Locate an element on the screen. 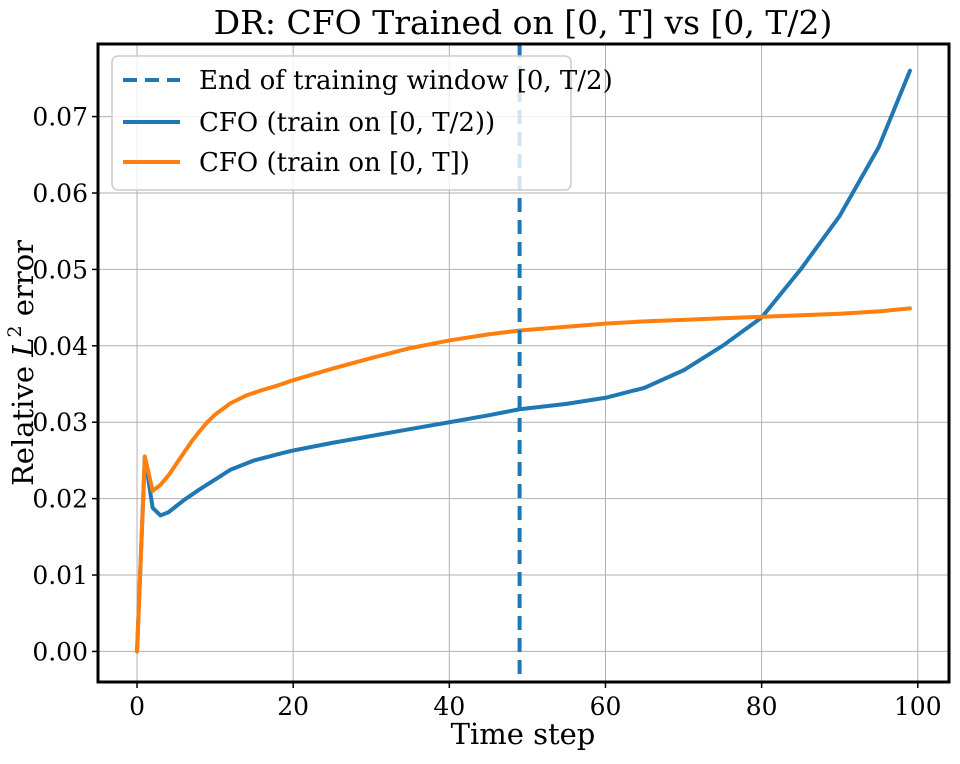  x-tick-label: 80 is located at coordinates (762, 706).